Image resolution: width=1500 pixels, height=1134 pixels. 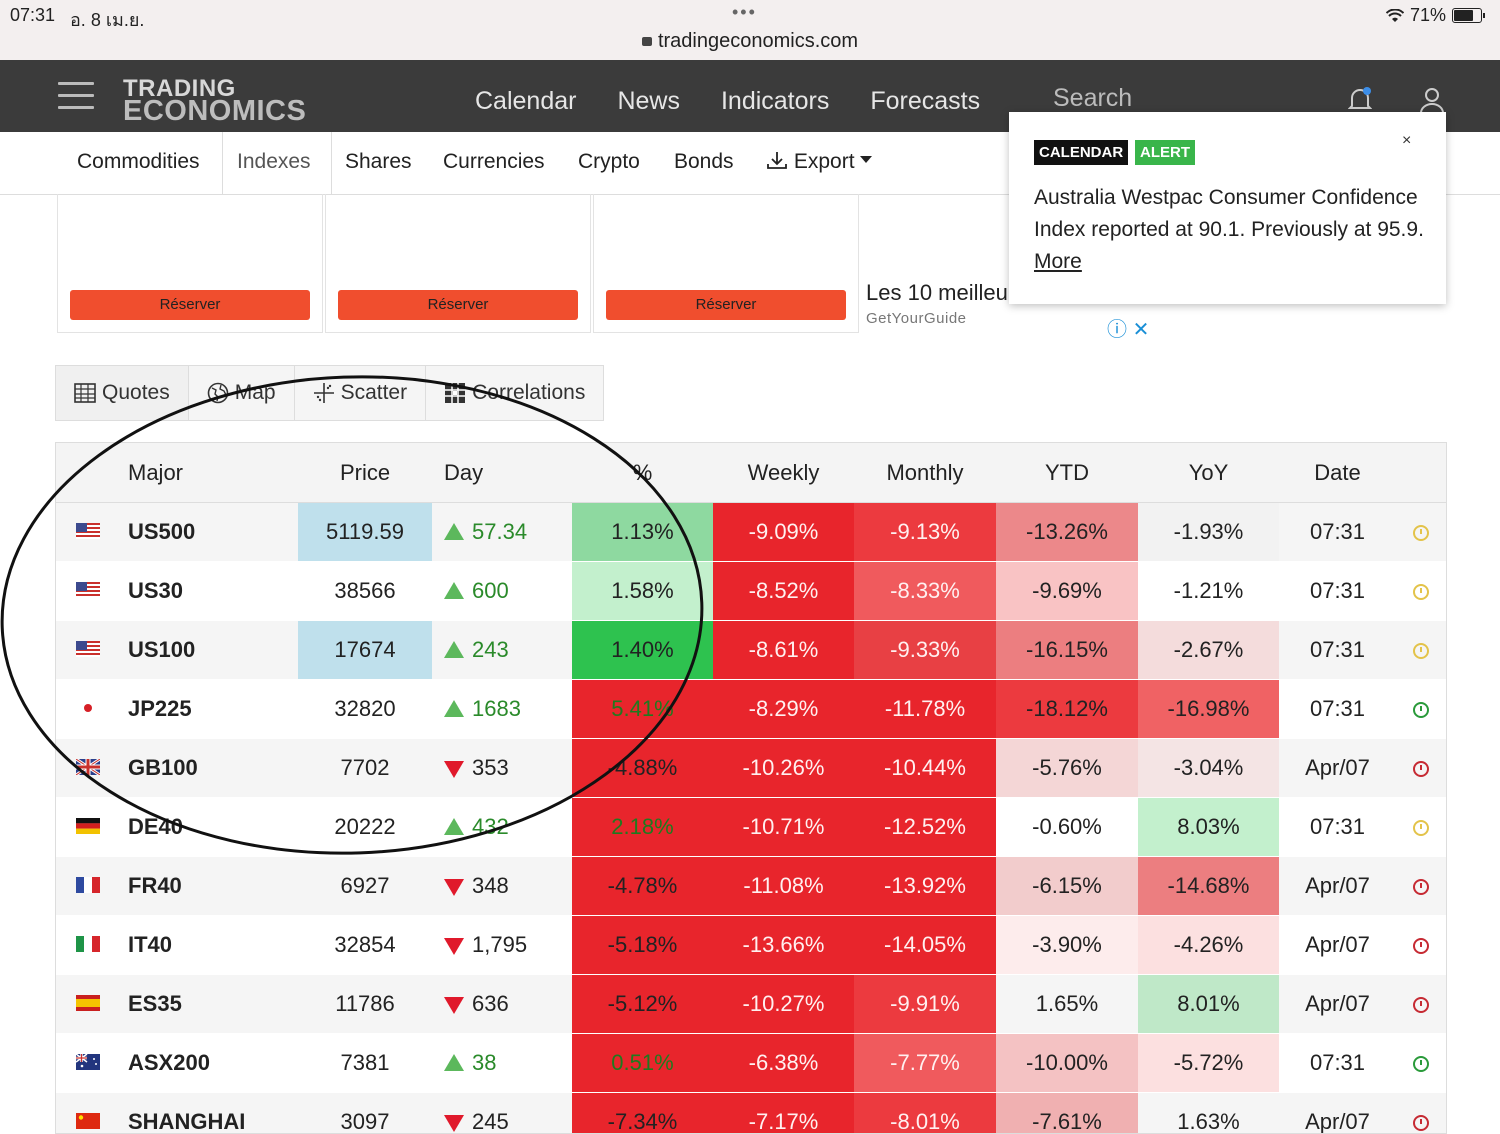 What do you see at coordinates (209, 473) in the screenshot?
I see `header-major: Major` at bounding box center [209, 473].